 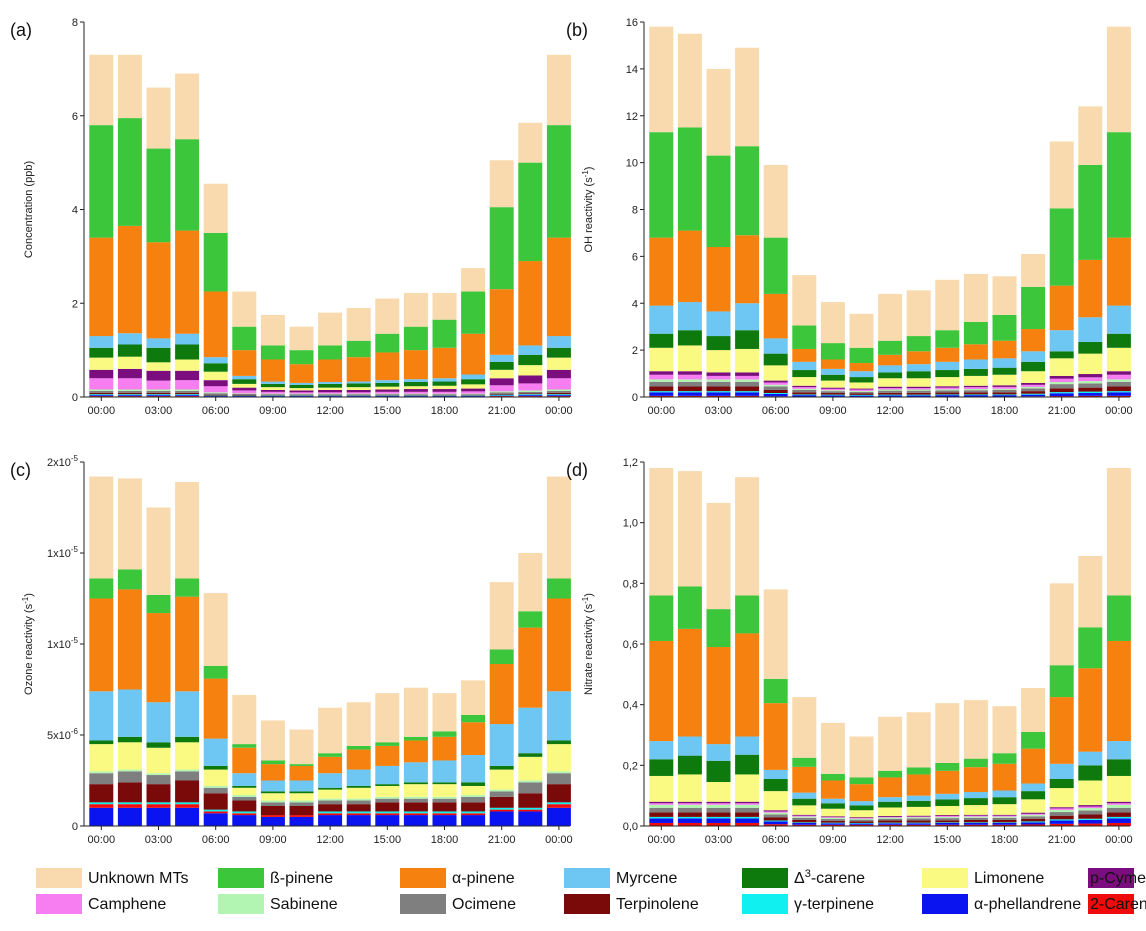 I want to click on legend-label-sabinene: Sabinene, so click(x=304, y=904).